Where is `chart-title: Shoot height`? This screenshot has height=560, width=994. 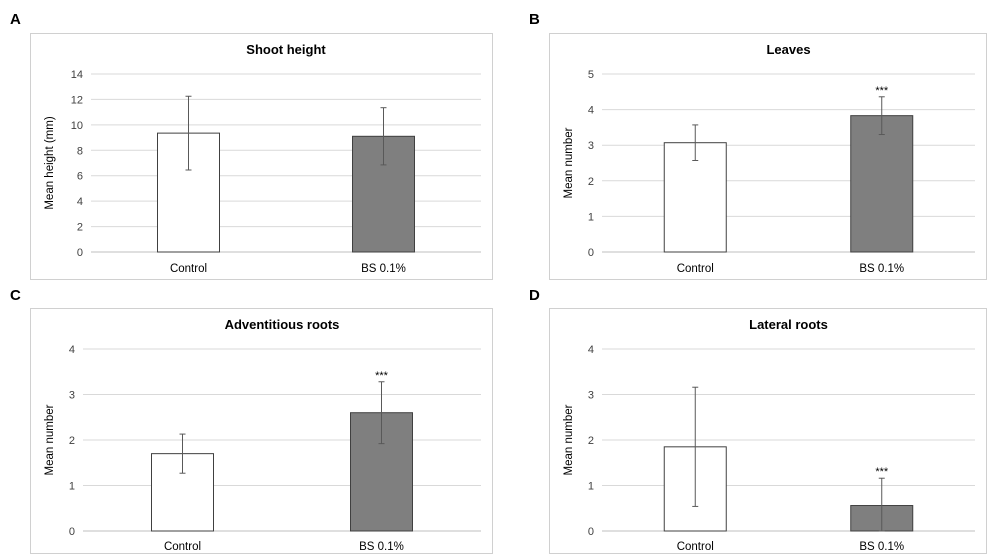 chart-title: Shoot height is located at coordinates (286, 49).